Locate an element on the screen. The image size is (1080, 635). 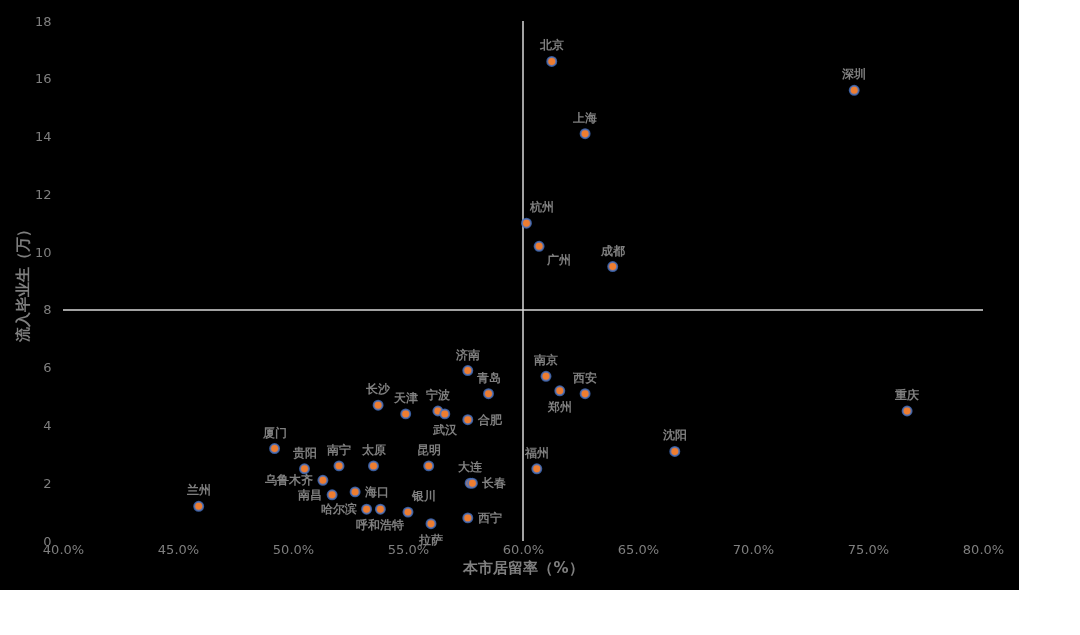
annotation: 南京 is located at coordinates (545, 360).